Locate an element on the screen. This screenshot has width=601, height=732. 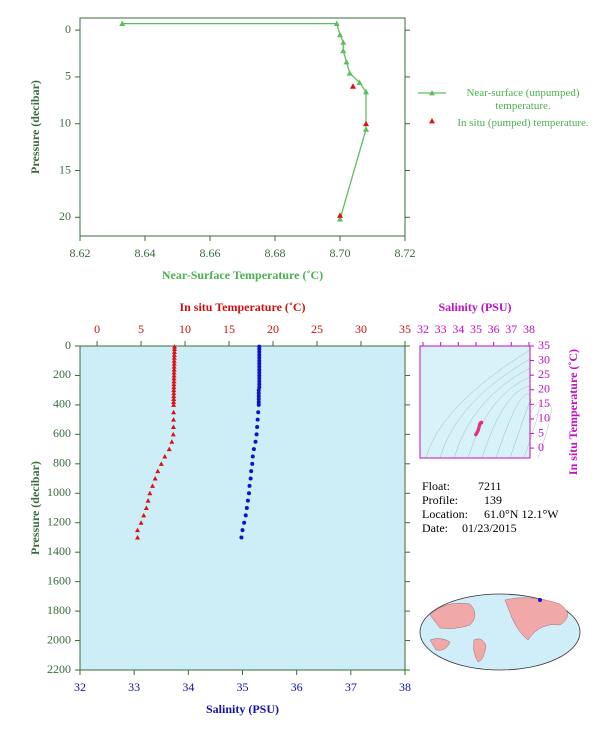
x-tick-label: 8.72 is located at coordinates (405, 253).